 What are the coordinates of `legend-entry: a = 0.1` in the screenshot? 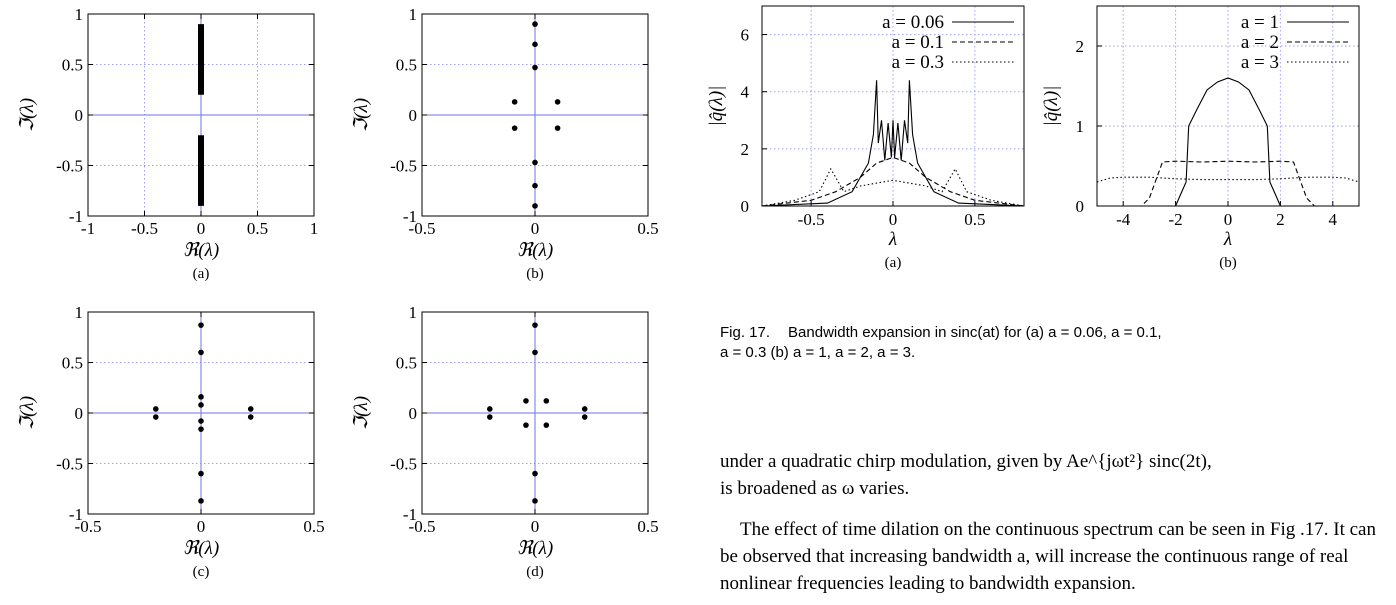 It's located at (918, 42).